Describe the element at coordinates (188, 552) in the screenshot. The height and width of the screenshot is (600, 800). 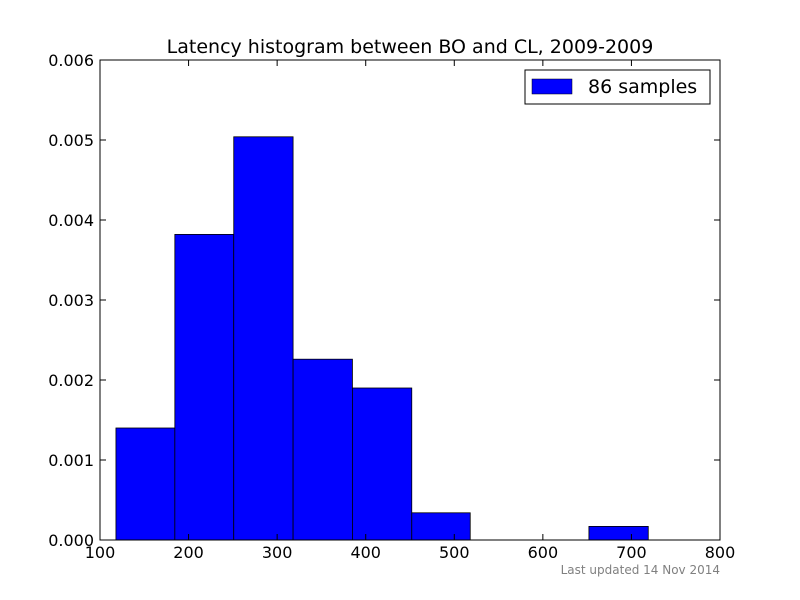
I see `x-tick-label: 200` at that location.